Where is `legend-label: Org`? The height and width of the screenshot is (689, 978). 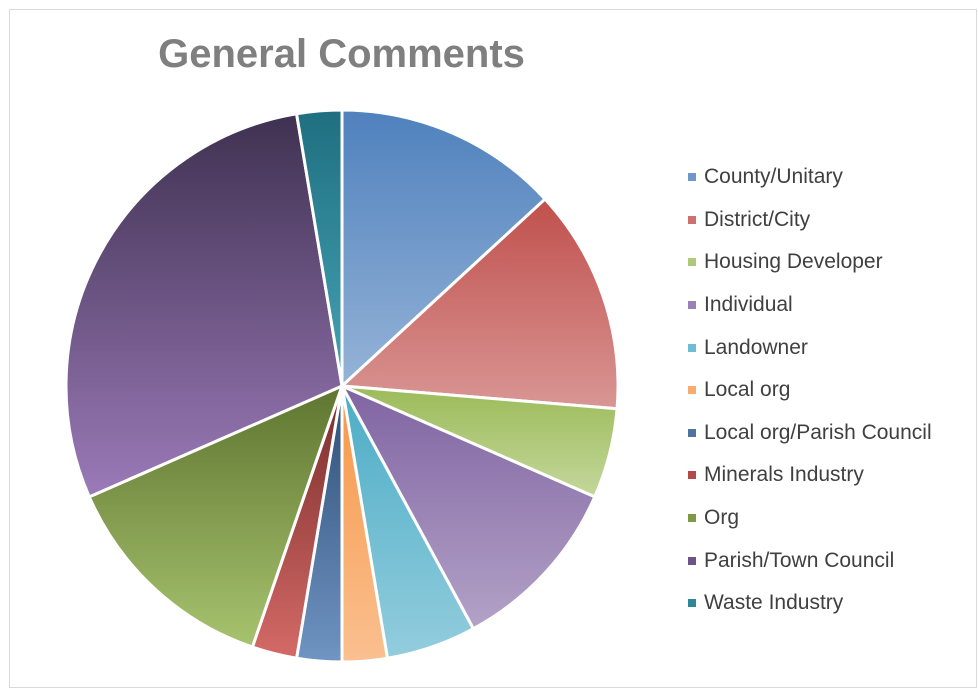 legend-label: Org is located at coordinates (722, 518).